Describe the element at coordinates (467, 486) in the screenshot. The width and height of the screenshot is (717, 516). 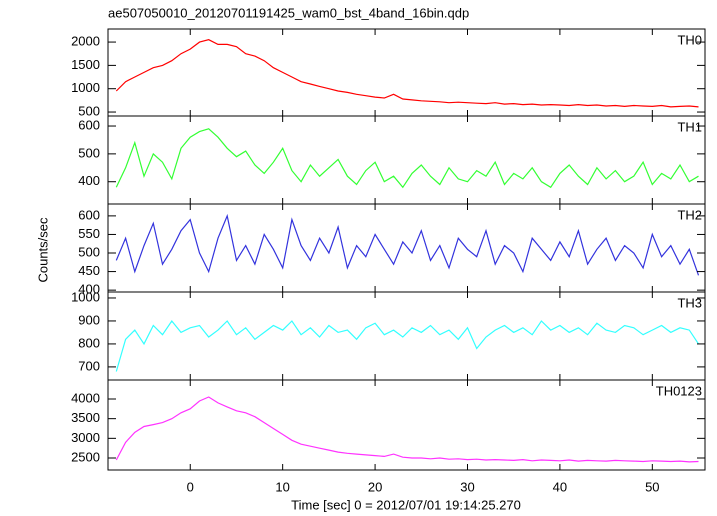
I see `x-tick-label: 30` at that location.